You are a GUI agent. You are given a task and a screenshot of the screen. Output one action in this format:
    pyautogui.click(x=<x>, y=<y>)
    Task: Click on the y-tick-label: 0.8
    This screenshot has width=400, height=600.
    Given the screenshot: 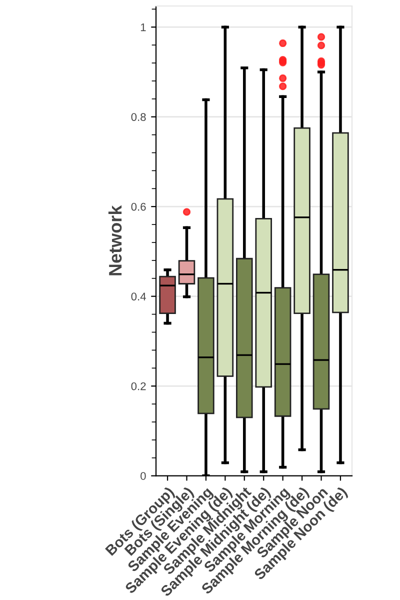 What is the action you would take?
    pyautogui.click(x=138, y=117)
    